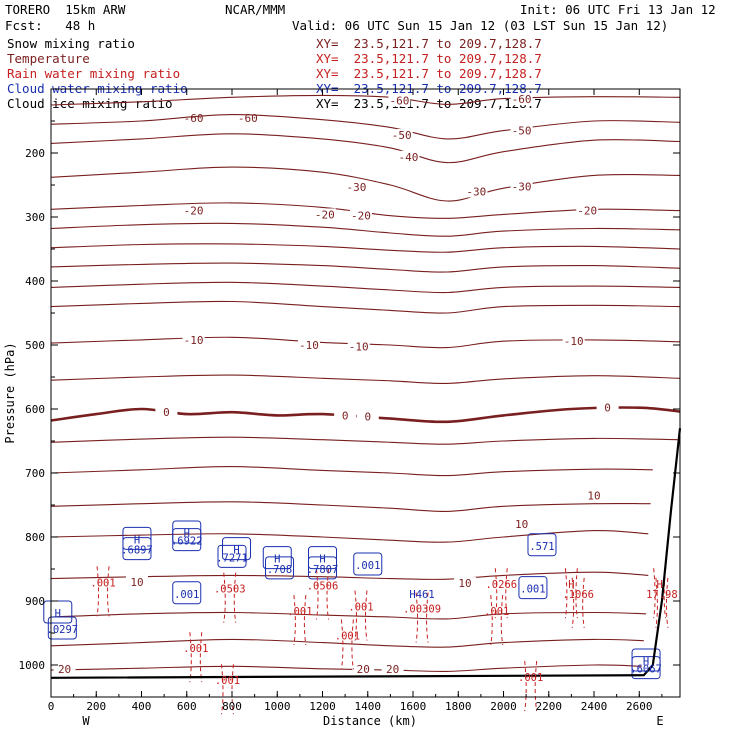  I want to click on y-tick-label: 900, so click(35, 601).